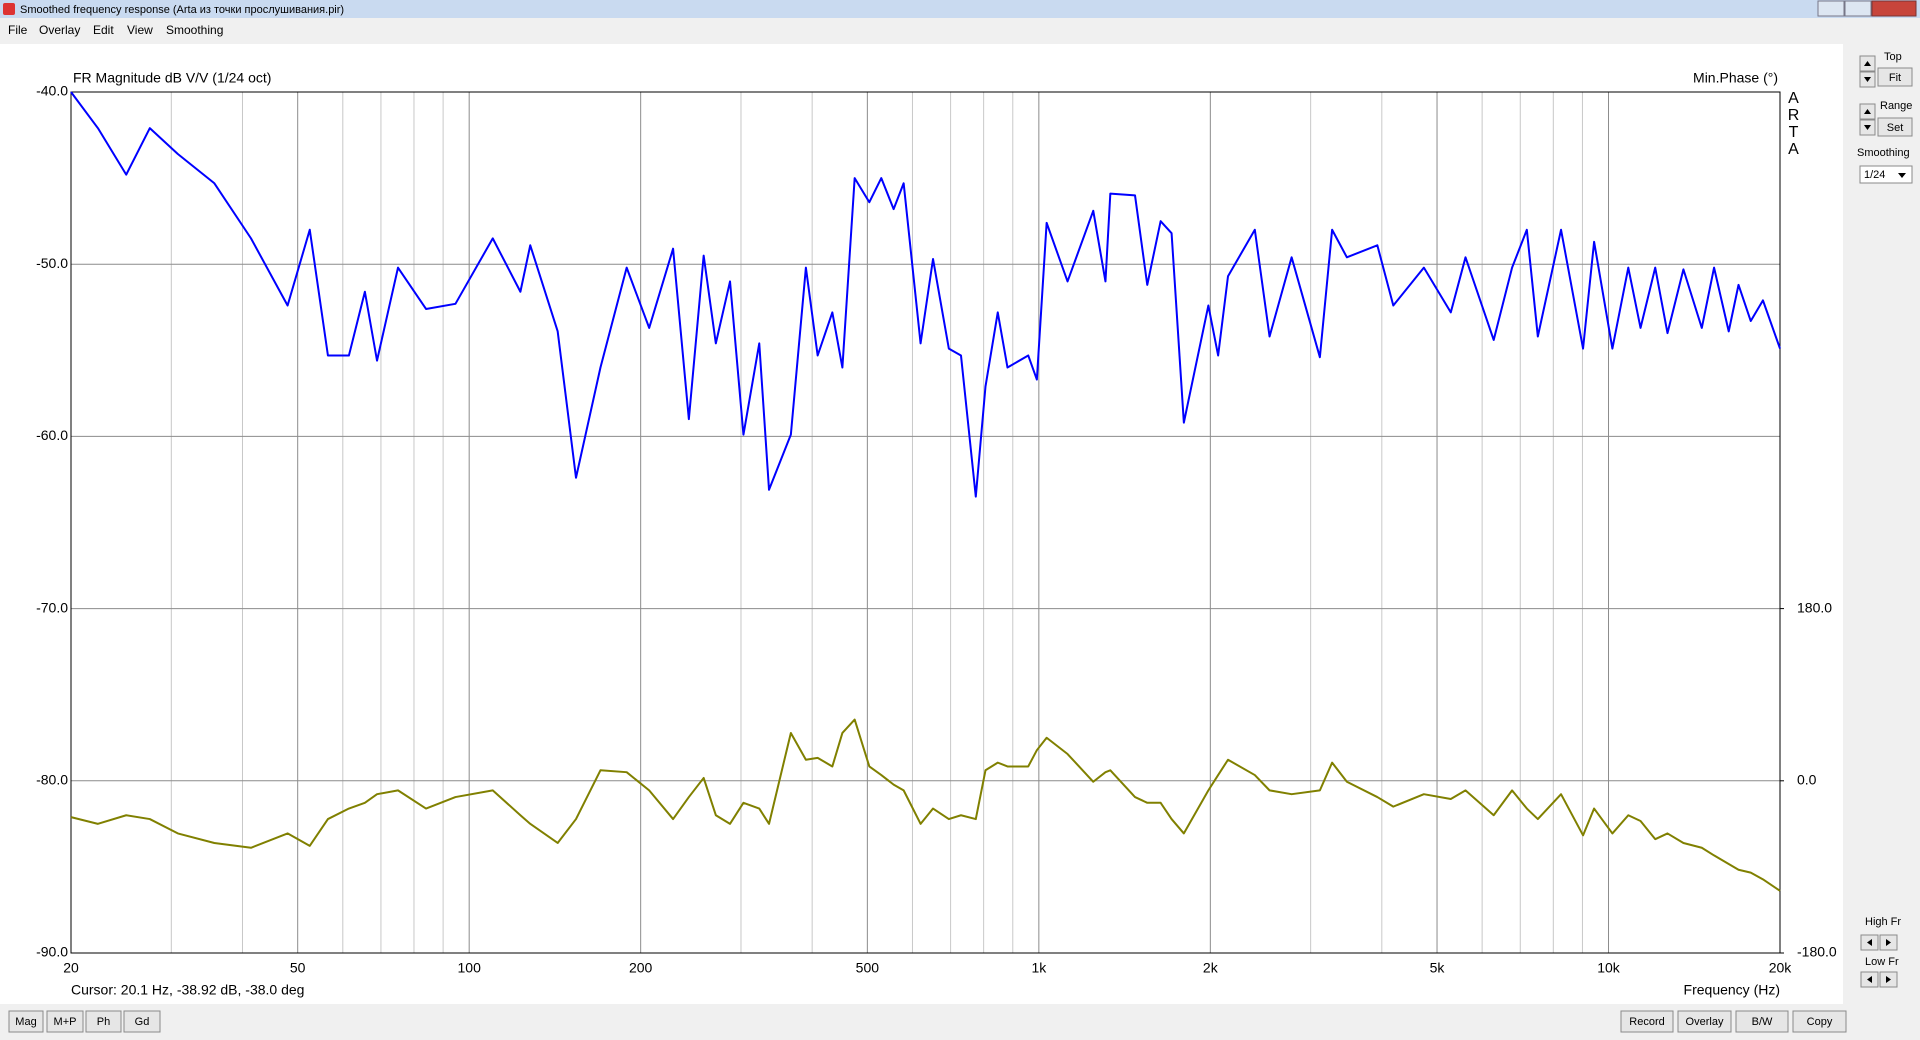 The height and width of the screenshot is (1040, 1920). What do you see at coordinates (1886, 174) in the screenshot?
I see `smoothing-dropdown` at bounding box center [1886, 174].